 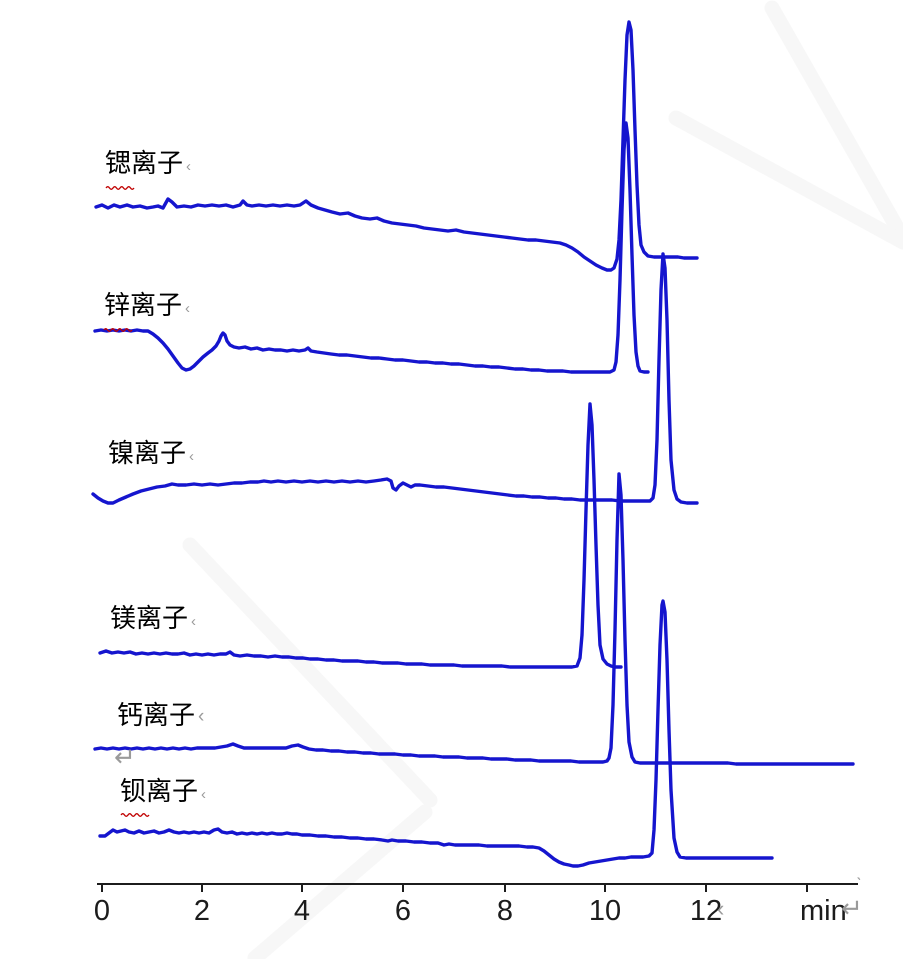 I want to click on series-label-text: 钡离子, so click(x=159, y=791).